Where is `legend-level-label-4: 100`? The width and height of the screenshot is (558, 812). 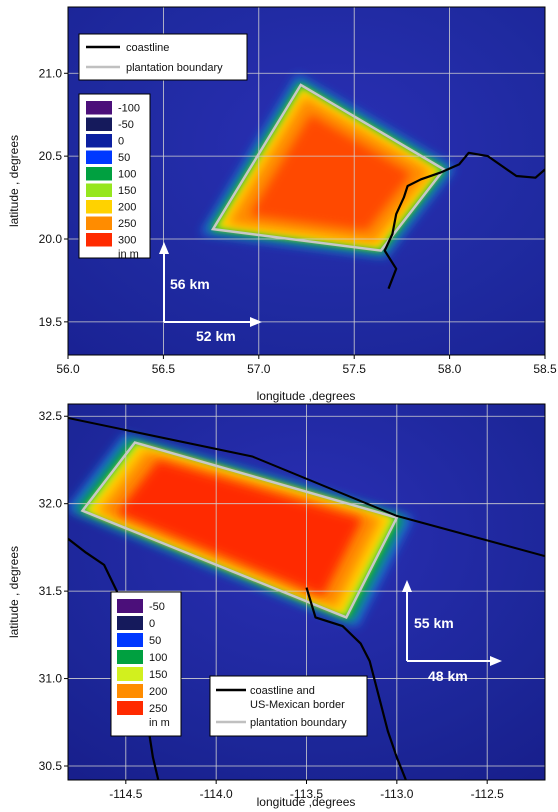 legend-level-label-4: 100 is located at coordinates (127, 175).